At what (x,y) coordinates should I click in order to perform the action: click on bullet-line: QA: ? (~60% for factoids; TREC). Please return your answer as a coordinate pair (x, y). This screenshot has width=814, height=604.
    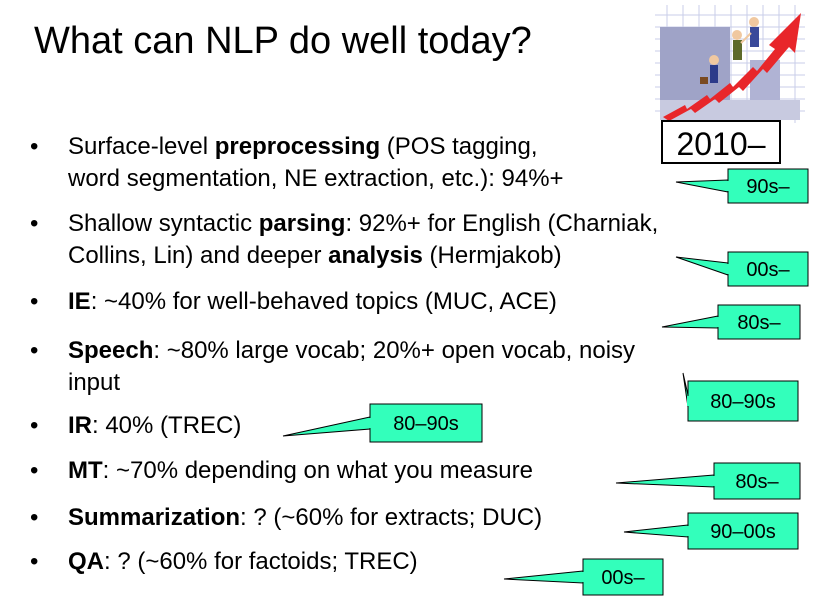
    Looking at the image, I should click on (243, 562).